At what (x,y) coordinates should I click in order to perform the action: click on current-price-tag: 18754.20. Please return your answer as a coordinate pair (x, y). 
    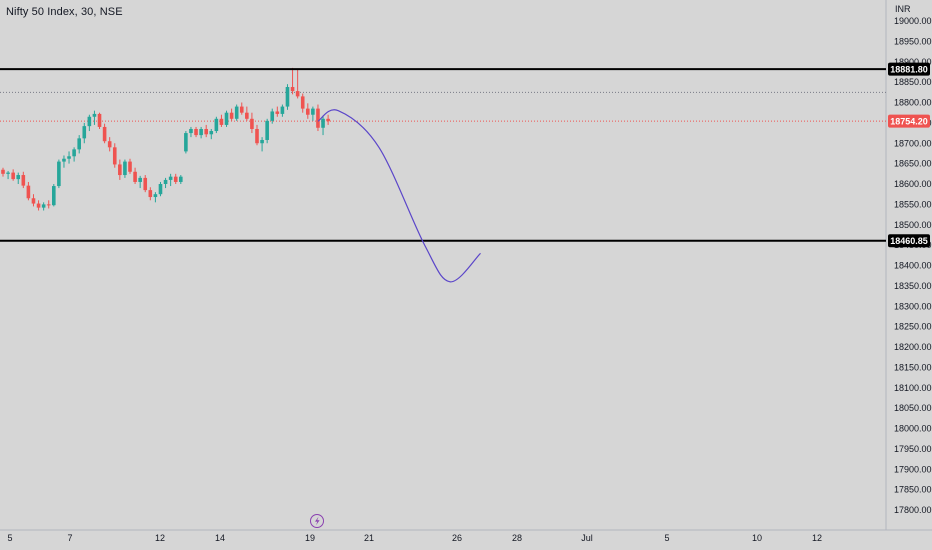
    Looking at the image, I should click on (909, 121).